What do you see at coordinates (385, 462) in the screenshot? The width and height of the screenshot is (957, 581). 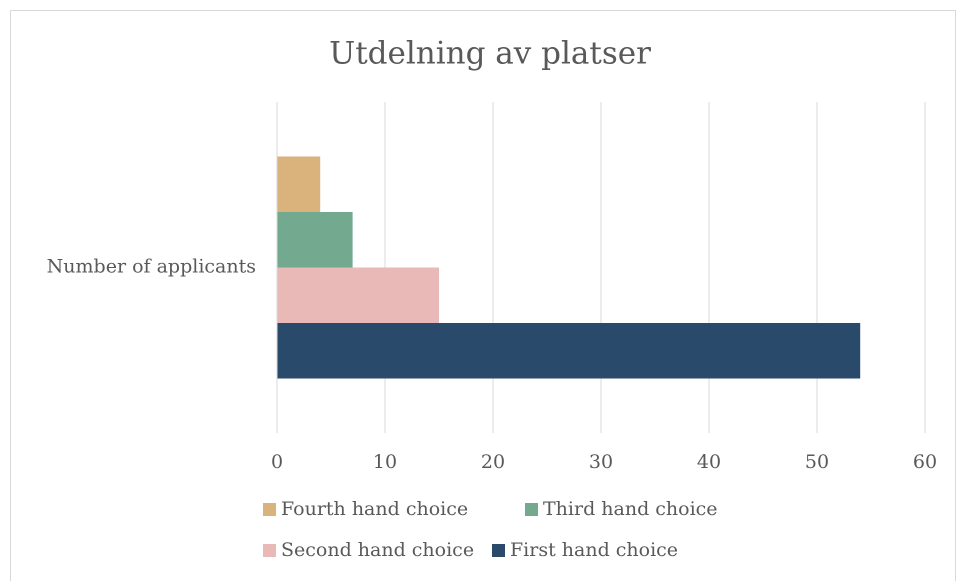 I see `x-tick-label: 10` at bounding box center [385, 462].